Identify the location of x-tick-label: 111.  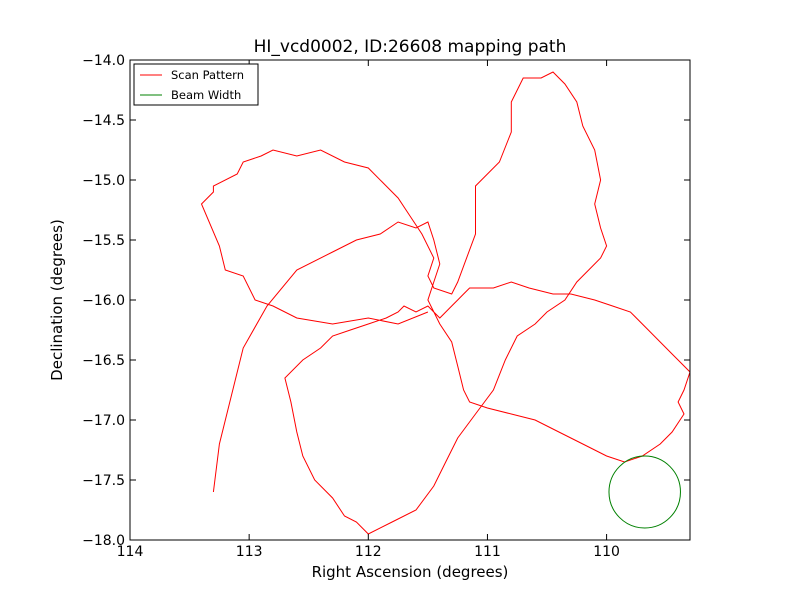
(487, 552).